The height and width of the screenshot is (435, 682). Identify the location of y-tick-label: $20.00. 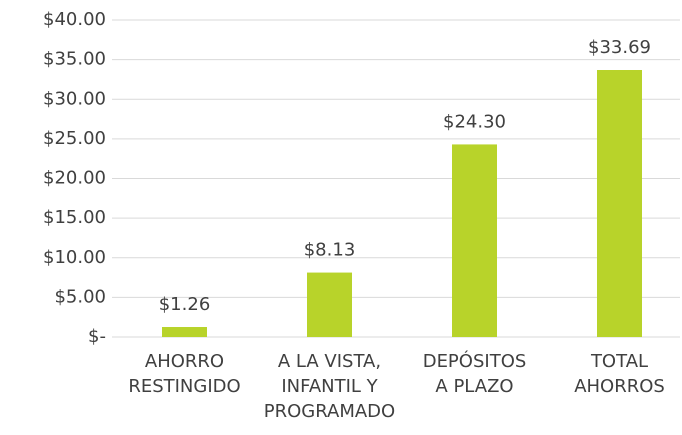
(74, 178).